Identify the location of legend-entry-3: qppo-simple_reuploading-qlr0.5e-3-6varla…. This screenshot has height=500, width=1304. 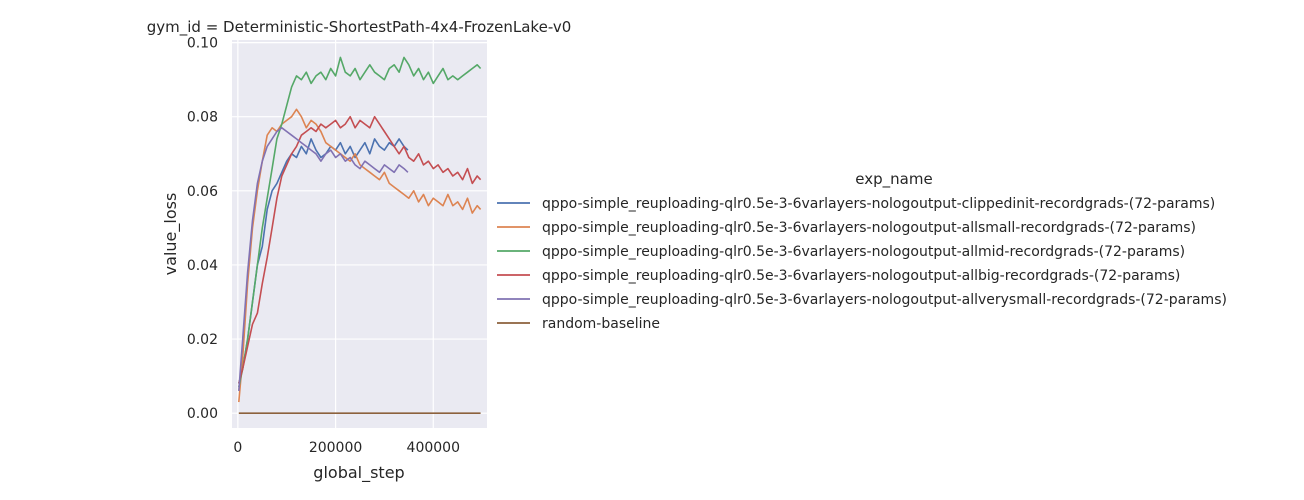
(861, 276).